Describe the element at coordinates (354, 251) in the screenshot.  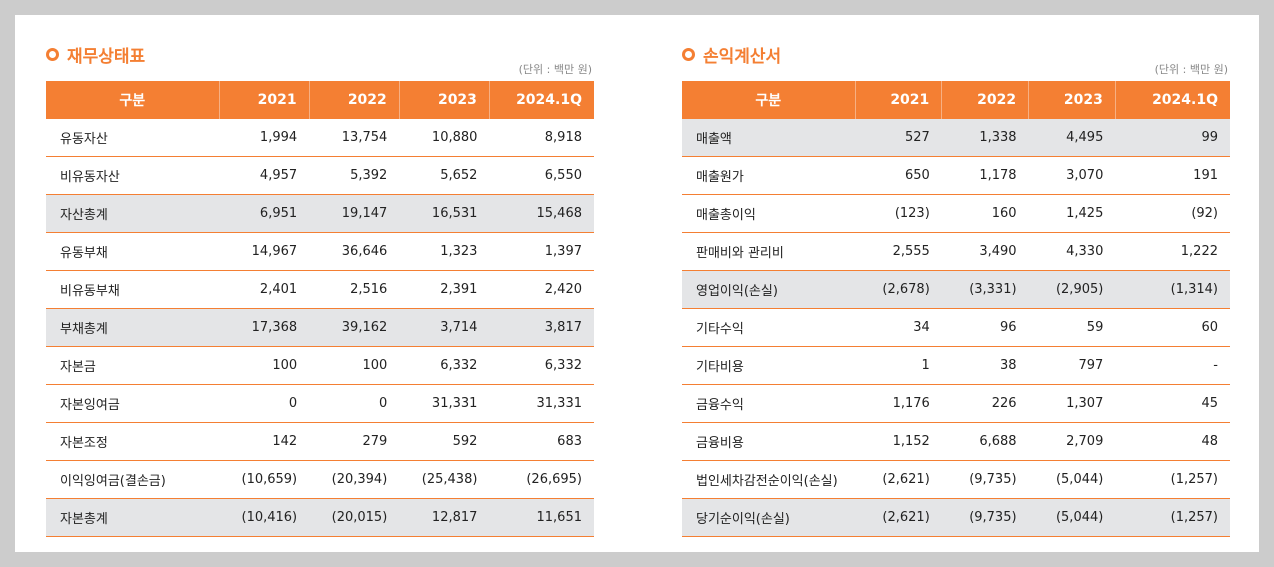
I see `cell-value: 36,646` at that location.